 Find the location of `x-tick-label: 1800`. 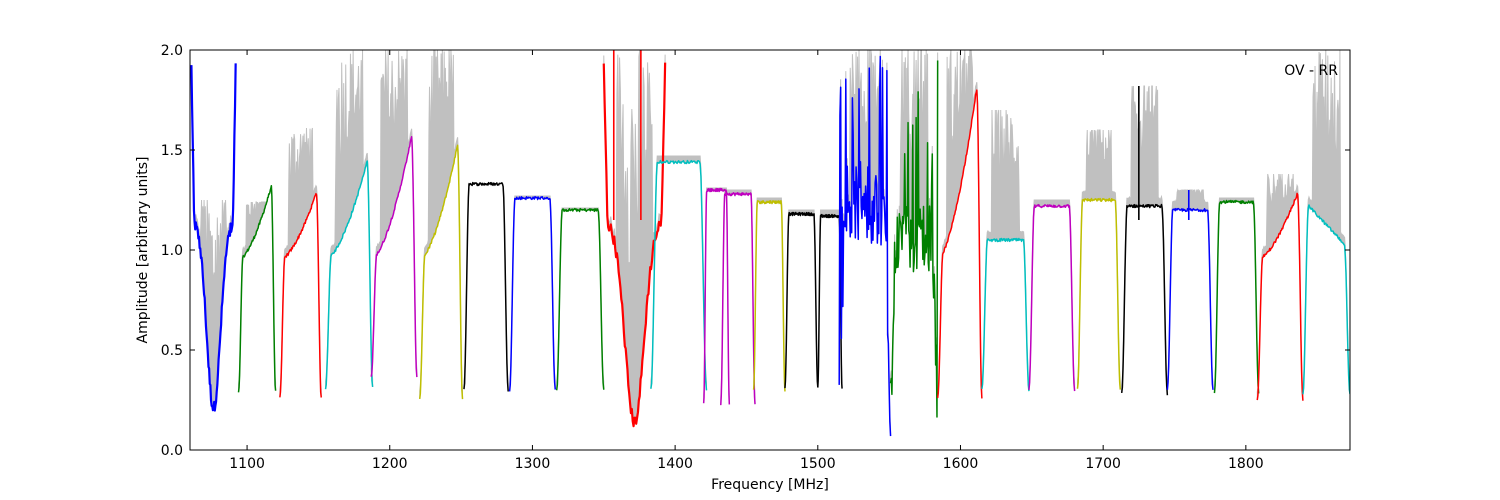

x-tick-label: 1800 is located at coordinates (1246, 464).